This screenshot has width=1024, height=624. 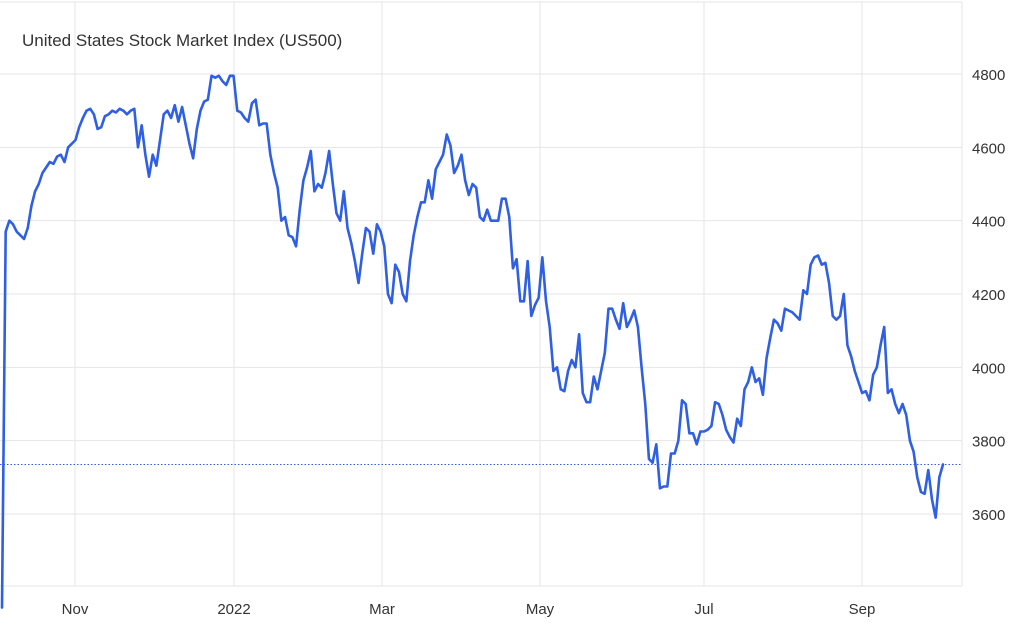 I want to click on y-tick-label: 3600, so click(x=988, y=515).